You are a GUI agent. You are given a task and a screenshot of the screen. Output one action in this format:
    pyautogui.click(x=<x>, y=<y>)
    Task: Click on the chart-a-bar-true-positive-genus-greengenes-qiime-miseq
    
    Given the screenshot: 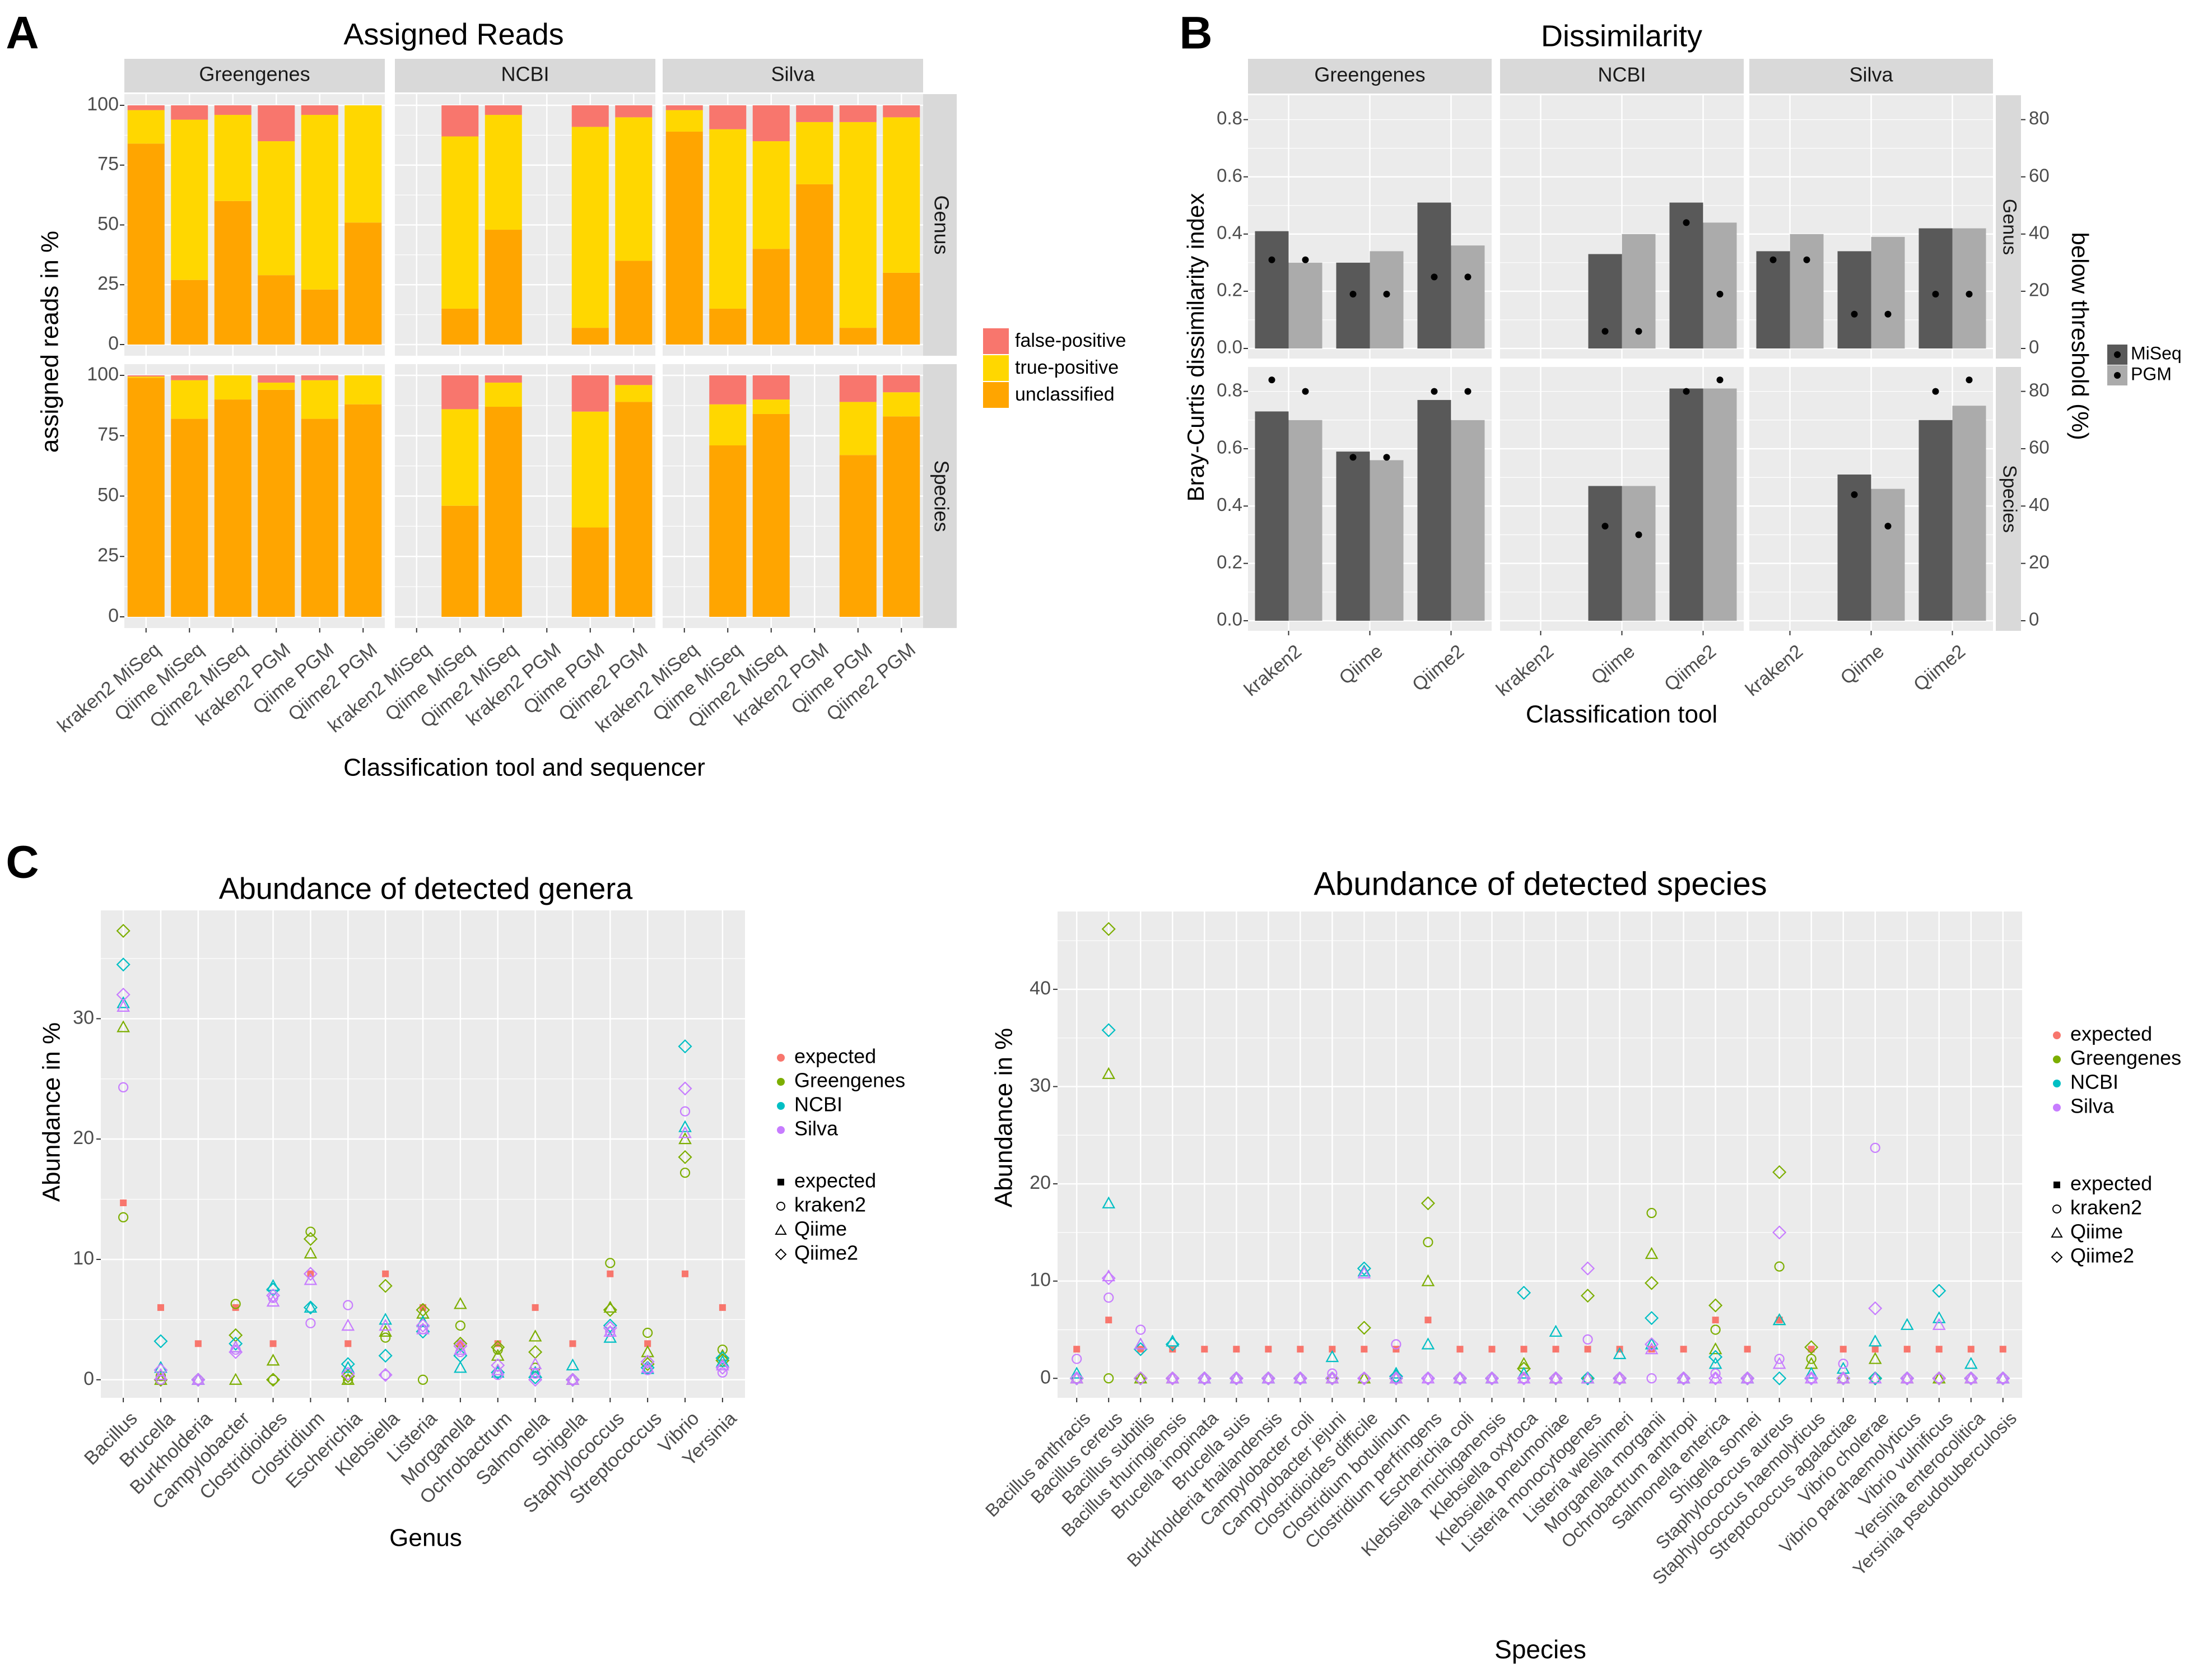 What is the action you would take?
    pyautogui.click(x=189, y=199)
    